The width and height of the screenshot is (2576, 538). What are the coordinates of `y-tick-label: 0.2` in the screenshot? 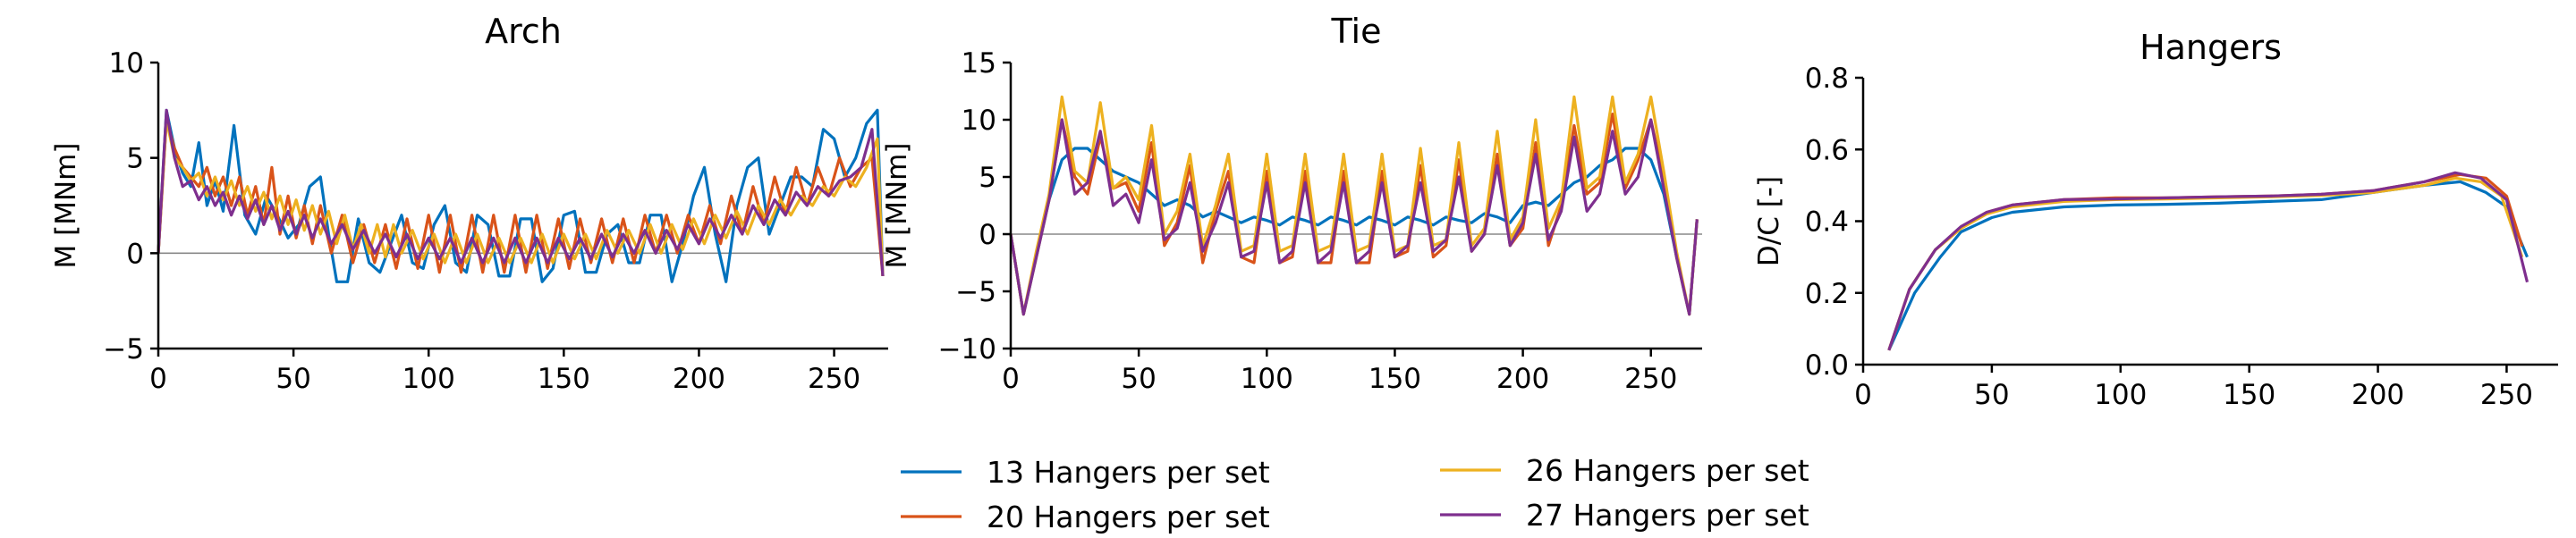 It's located at (1827, 294).